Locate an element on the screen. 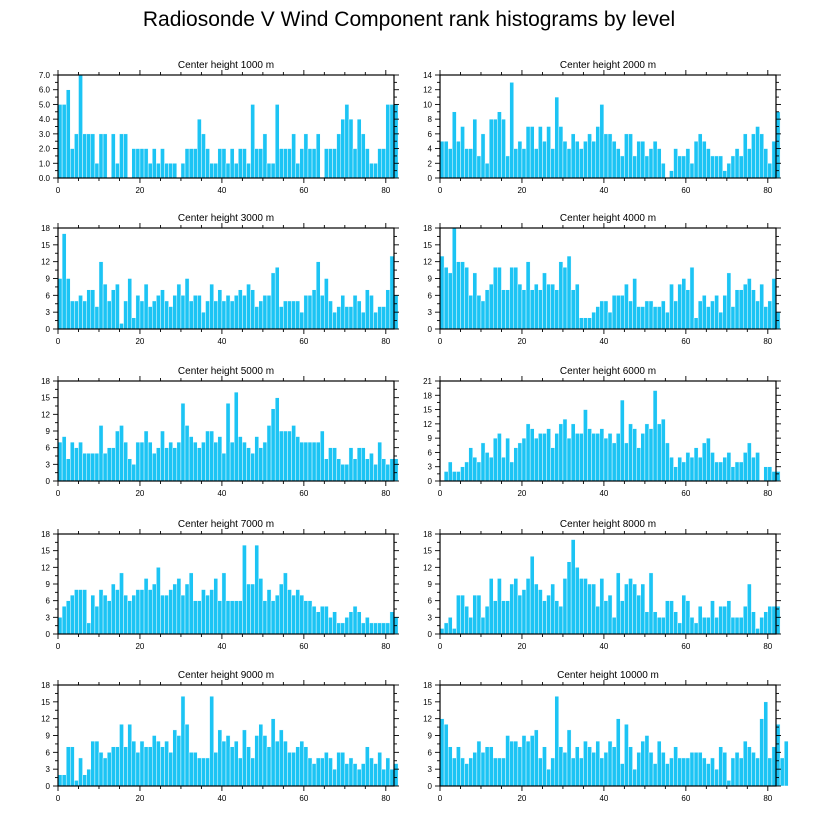 The image size is (818, 824). x-tick-label: 0 is located at coordinates (58, 798).